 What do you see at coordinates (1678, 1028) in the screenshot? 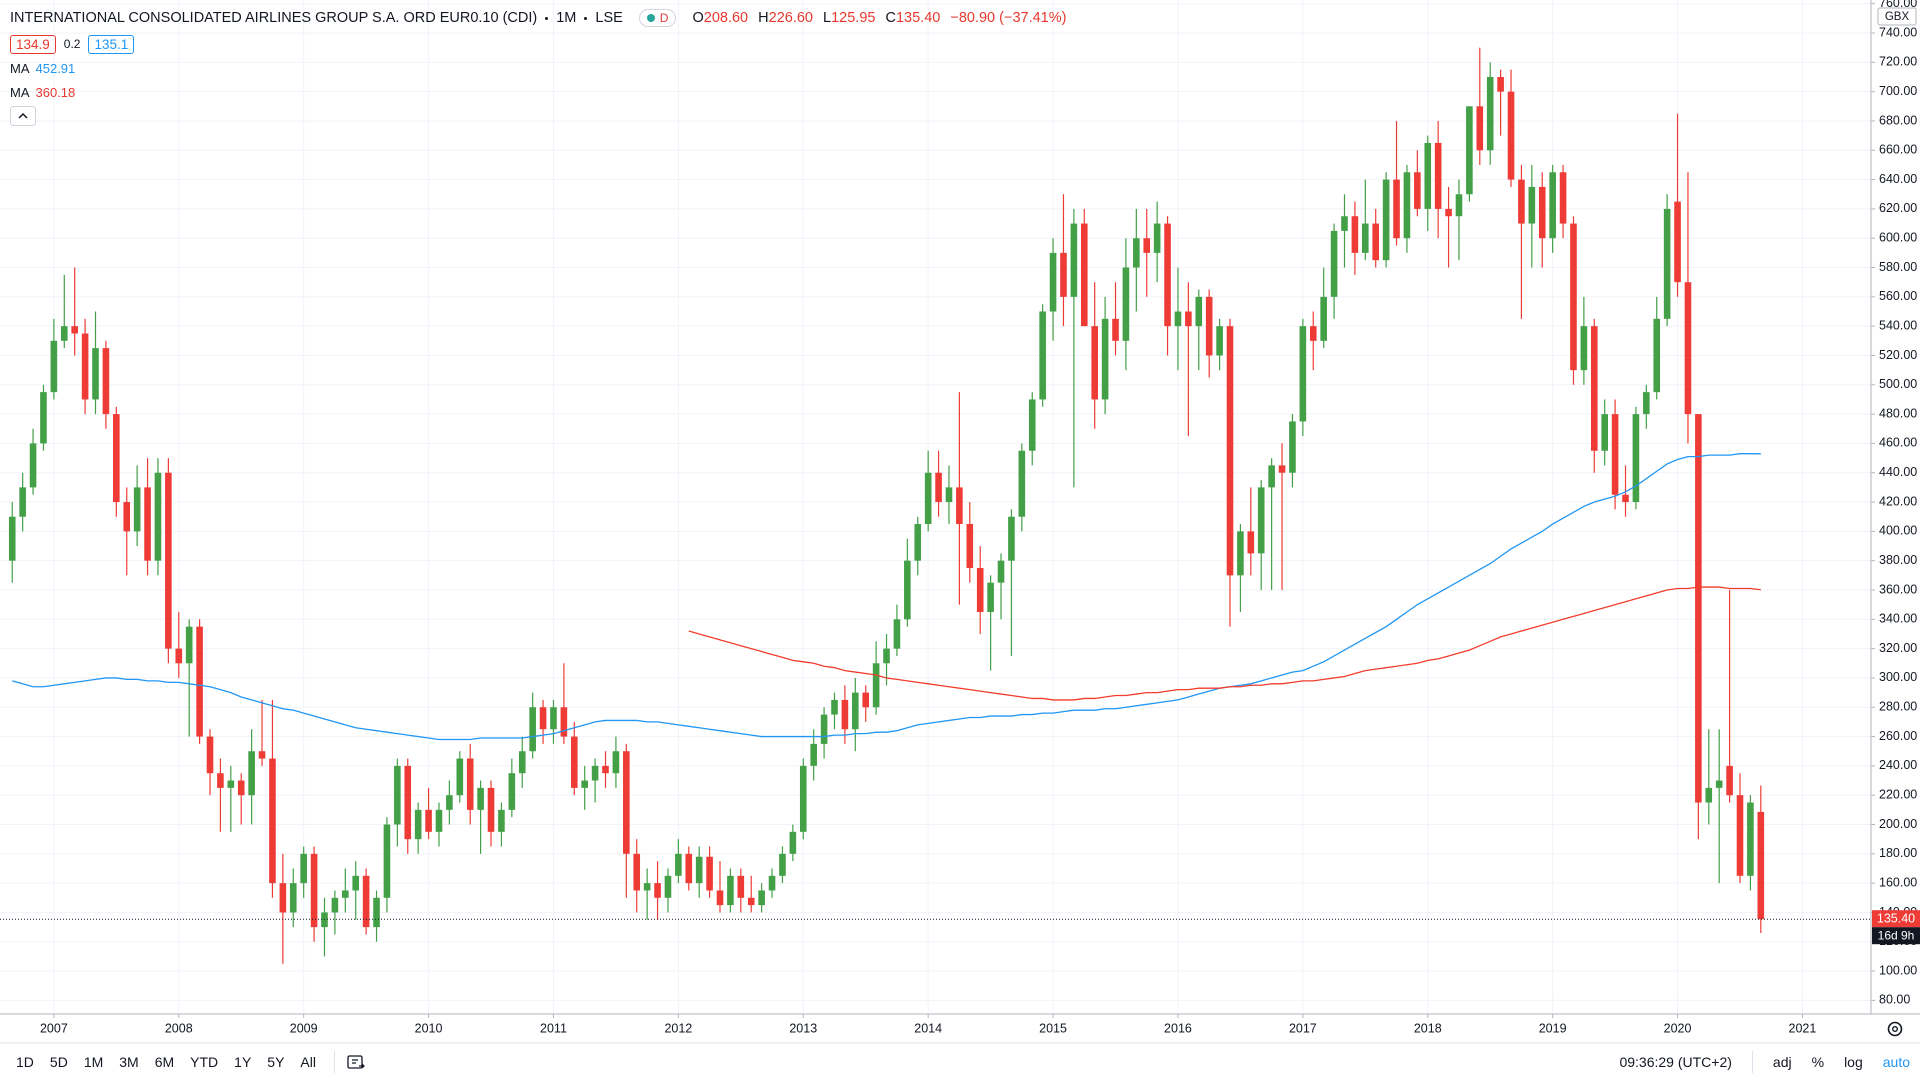
I see `x-tick-label: 2020` at bounding box center [1678, 1028].